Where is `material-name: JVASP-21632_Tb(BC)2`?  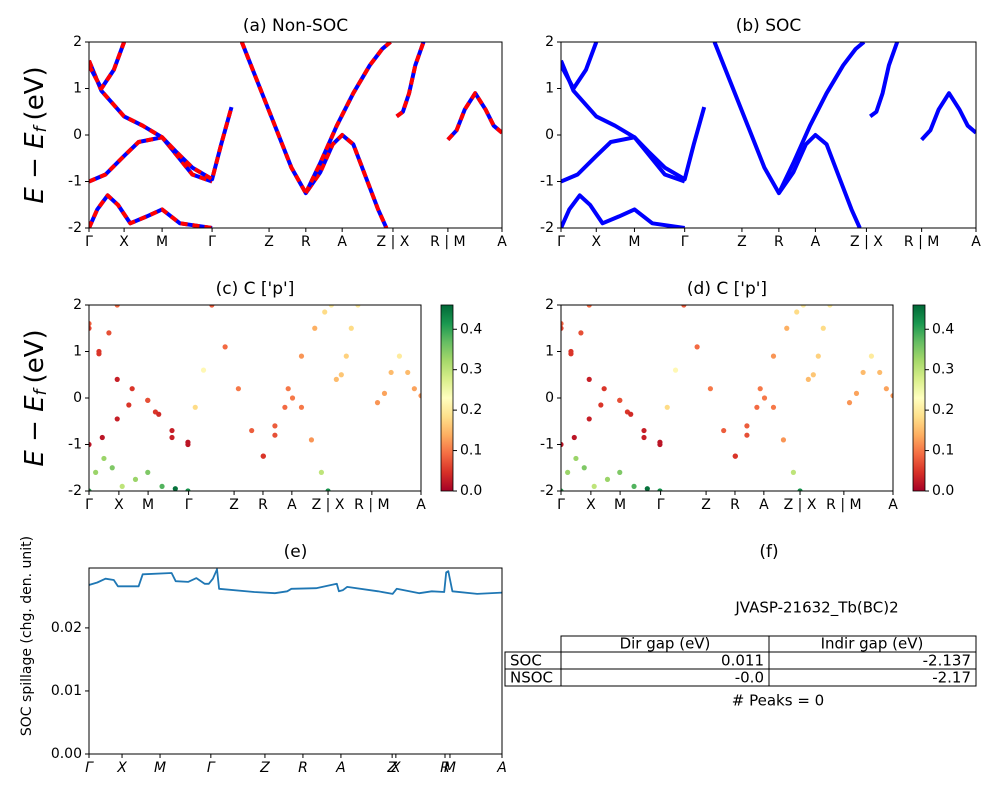 material-name: JVASP-21632_Tb(BC)2 is located at coordinates (816, 608).